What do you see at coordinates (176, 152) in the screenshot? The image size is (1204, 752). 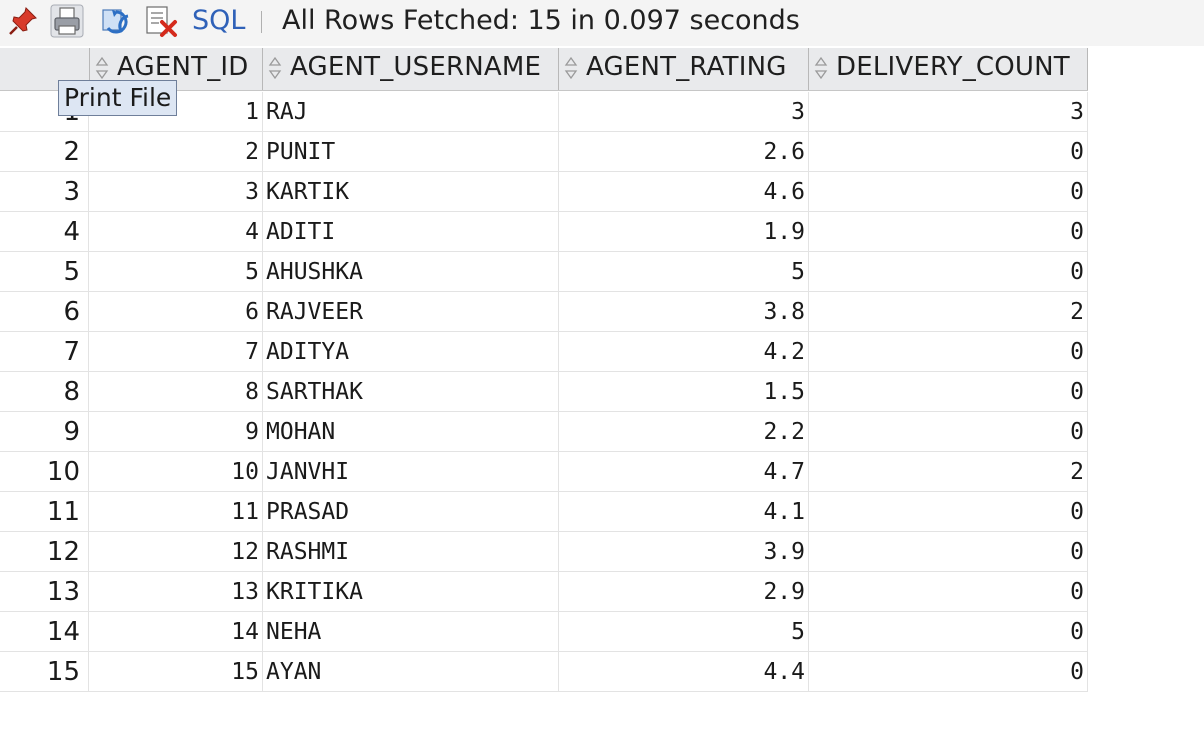 I see `cell-agent-id: 2` at bounding box center [176, 152].